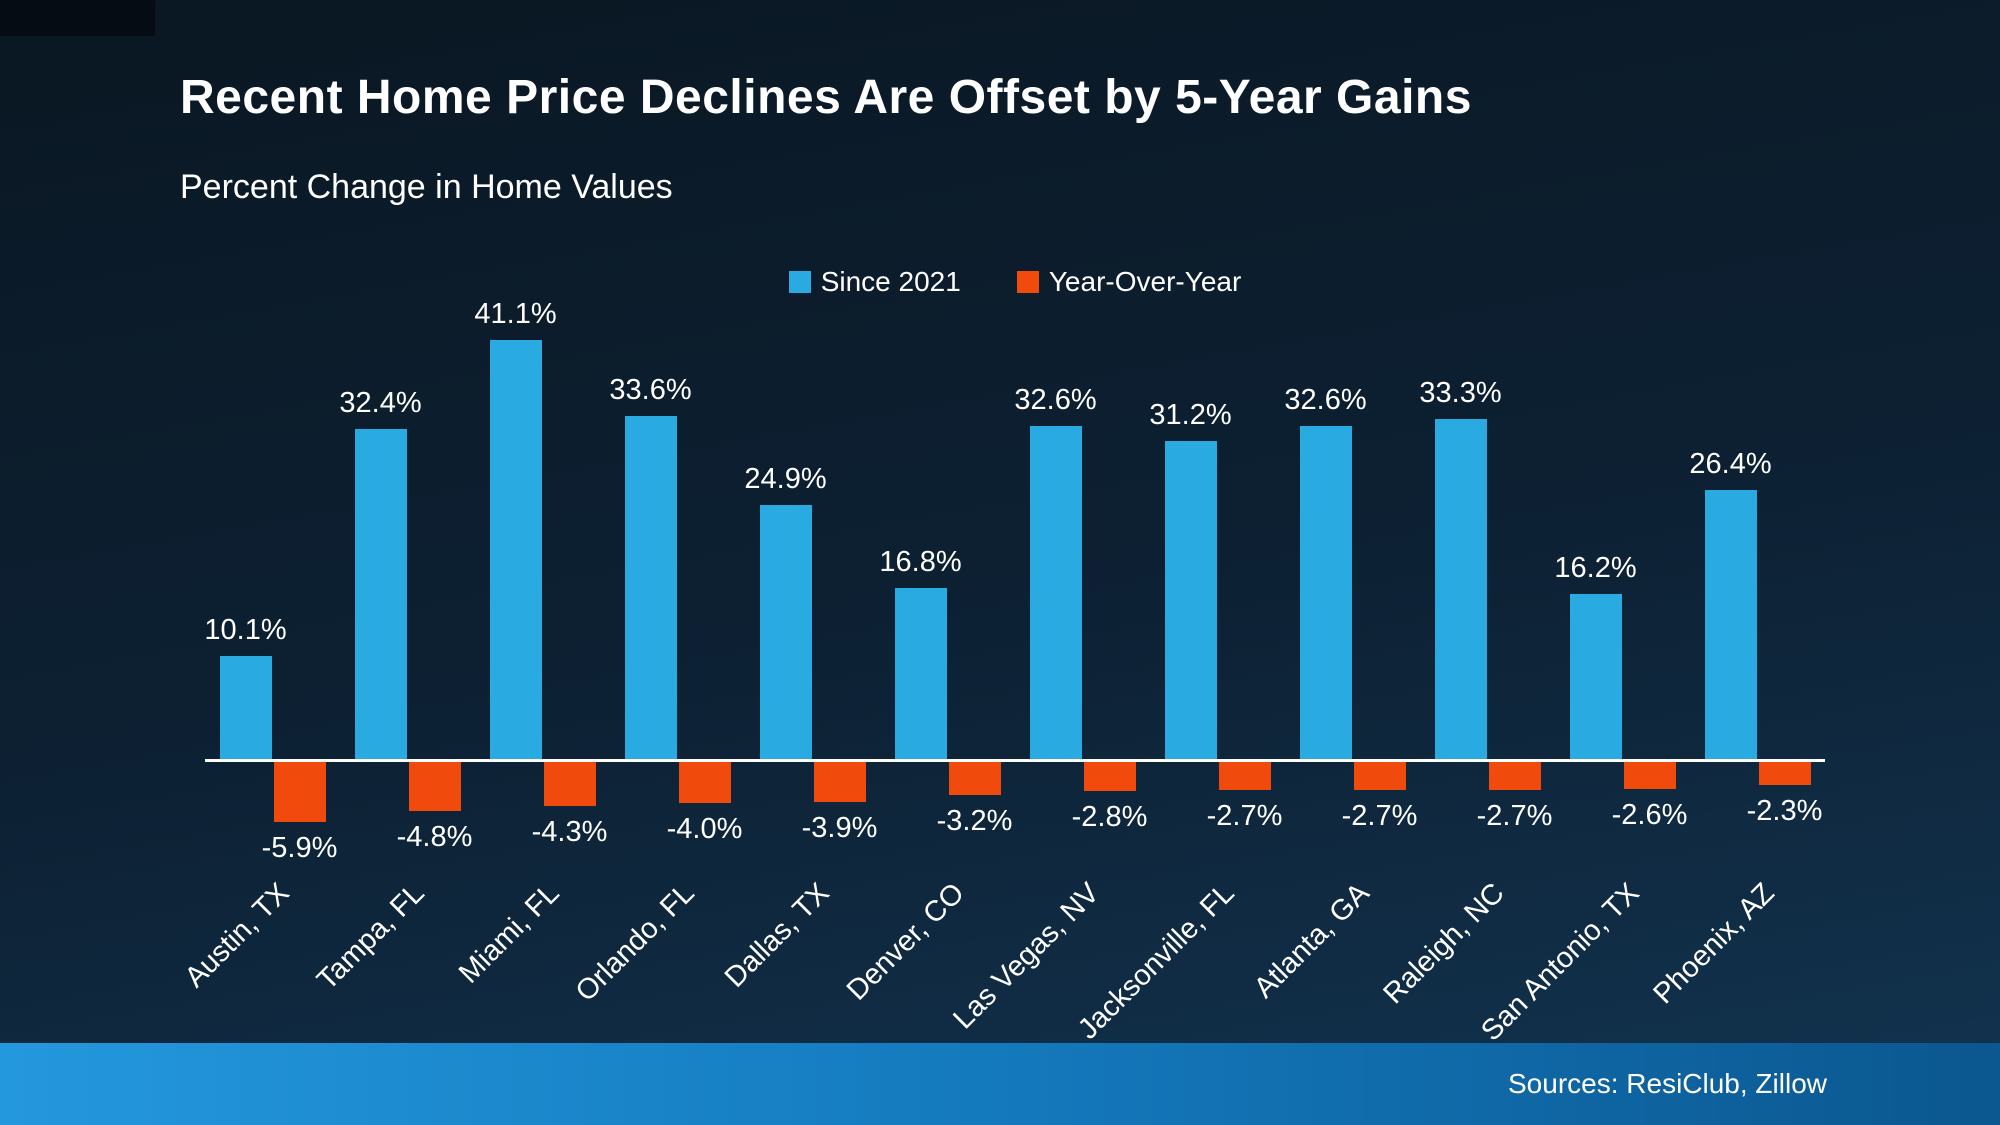 The height and width of the screenshot is (1125, 2000). What do you see at coordinates (1595, 567) in the screenshot?
I see `positive-value-label: 16.2%` at bounding box center [1595, 567].